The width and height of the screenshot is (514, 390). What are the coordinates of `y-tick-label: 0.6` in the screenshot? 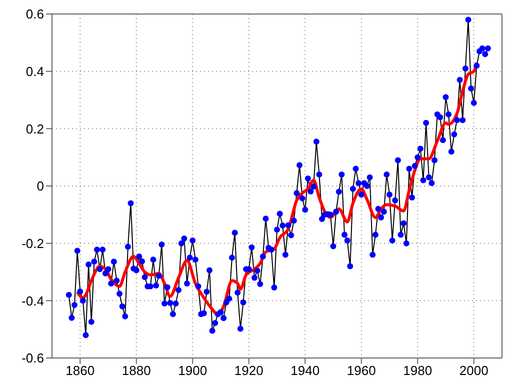 It's located at (35, 14).